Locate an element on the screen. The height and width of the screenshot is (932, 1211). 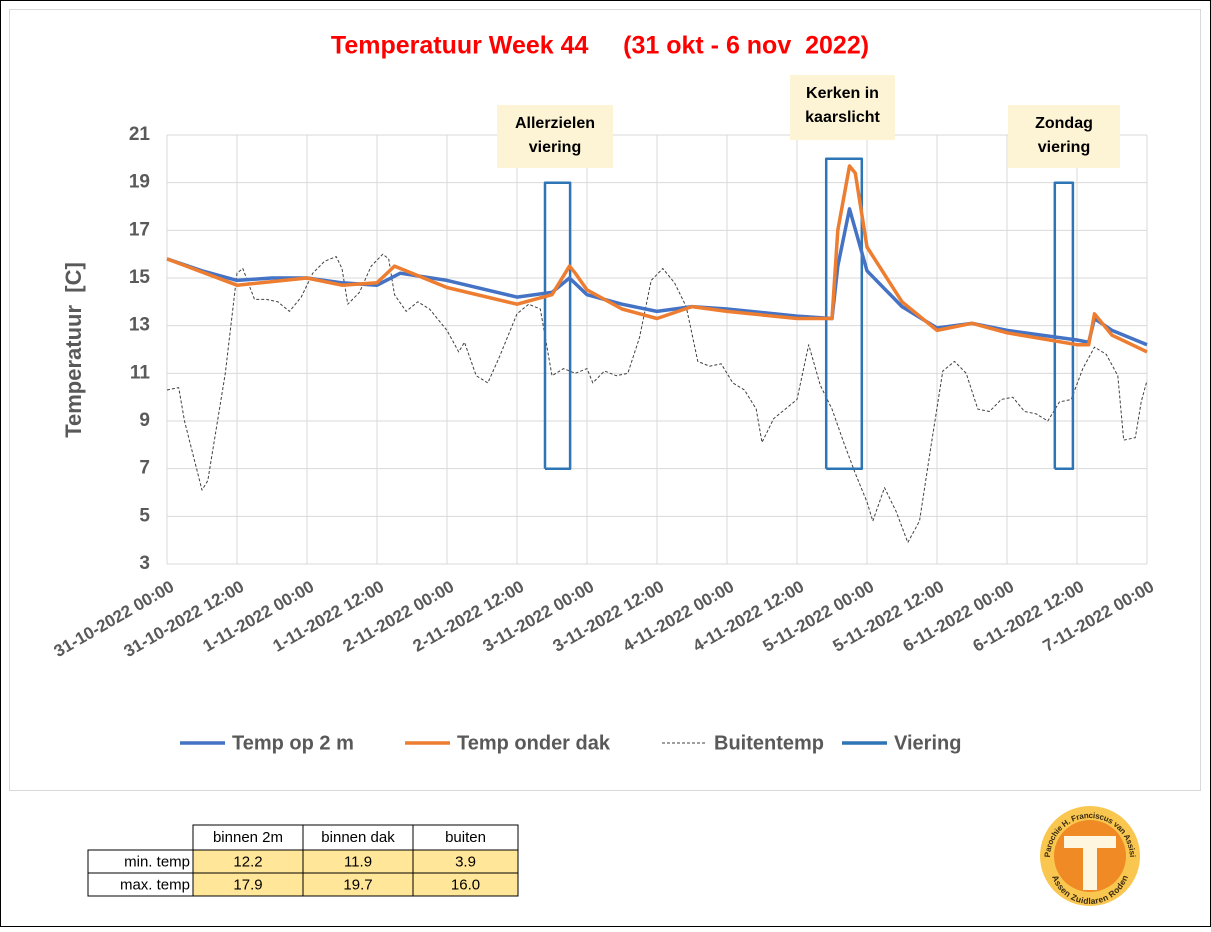
annotation-text: kaarslicht is located at coordinates (842, 117).